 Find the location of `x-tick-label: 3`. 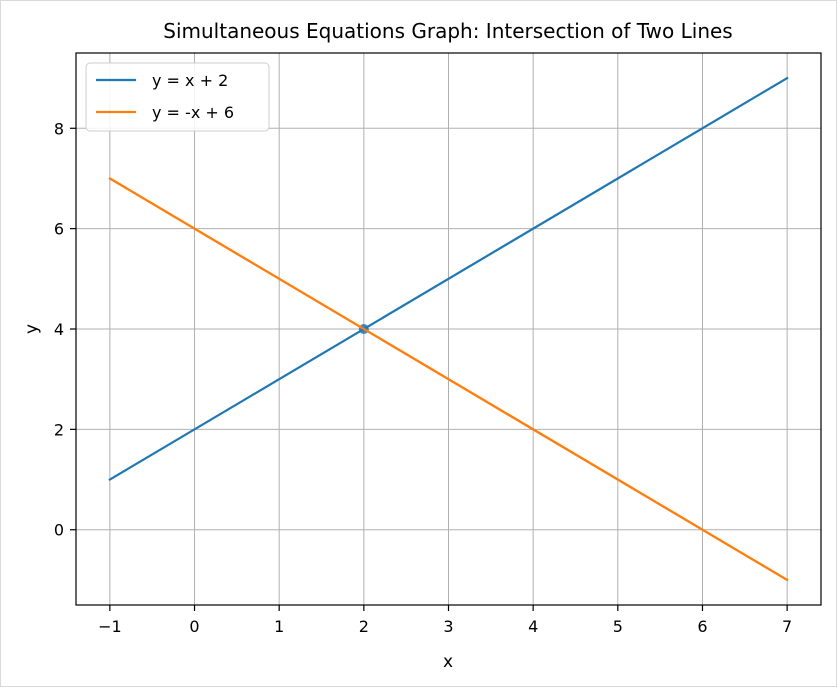

x-tick-label: 3 is located at coordinates (448, 626).